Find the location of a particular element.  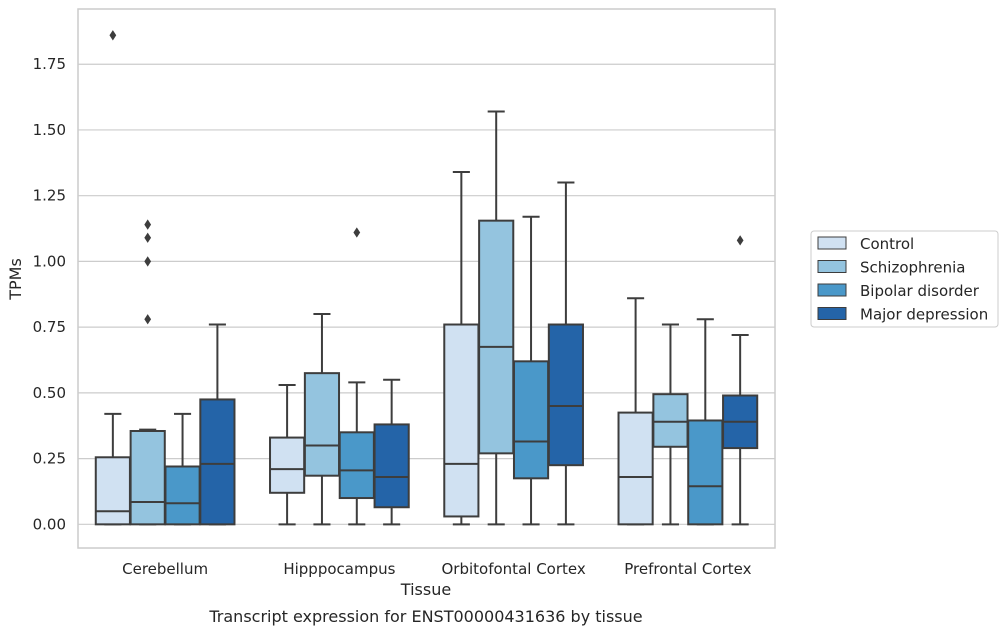

legend-frame is located at coordinates (904, 279).